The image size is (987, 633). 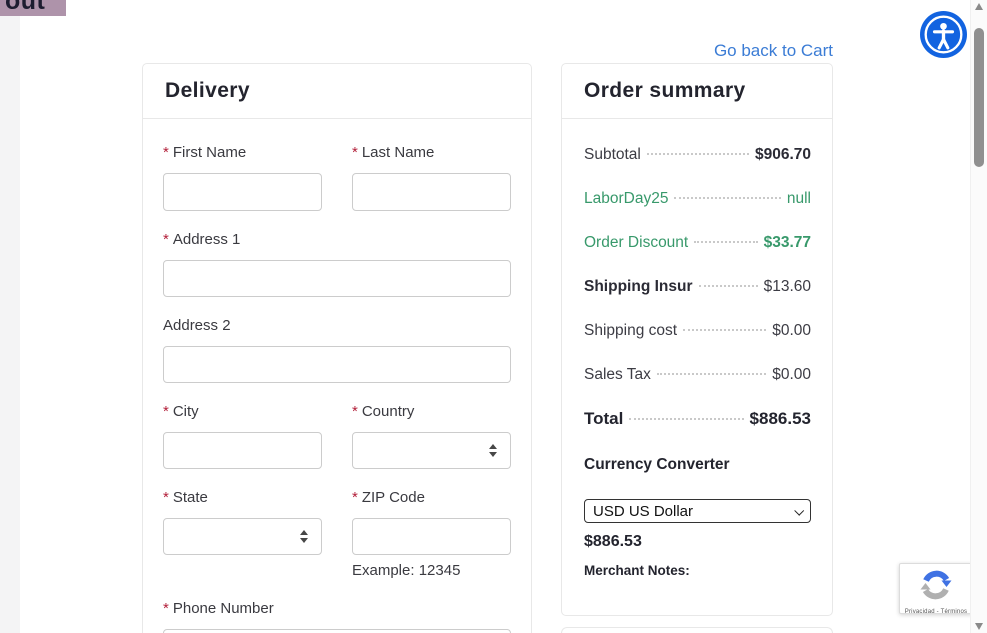 I want to click on first-name-field-group: * First Name, so click(x=242, y=177).